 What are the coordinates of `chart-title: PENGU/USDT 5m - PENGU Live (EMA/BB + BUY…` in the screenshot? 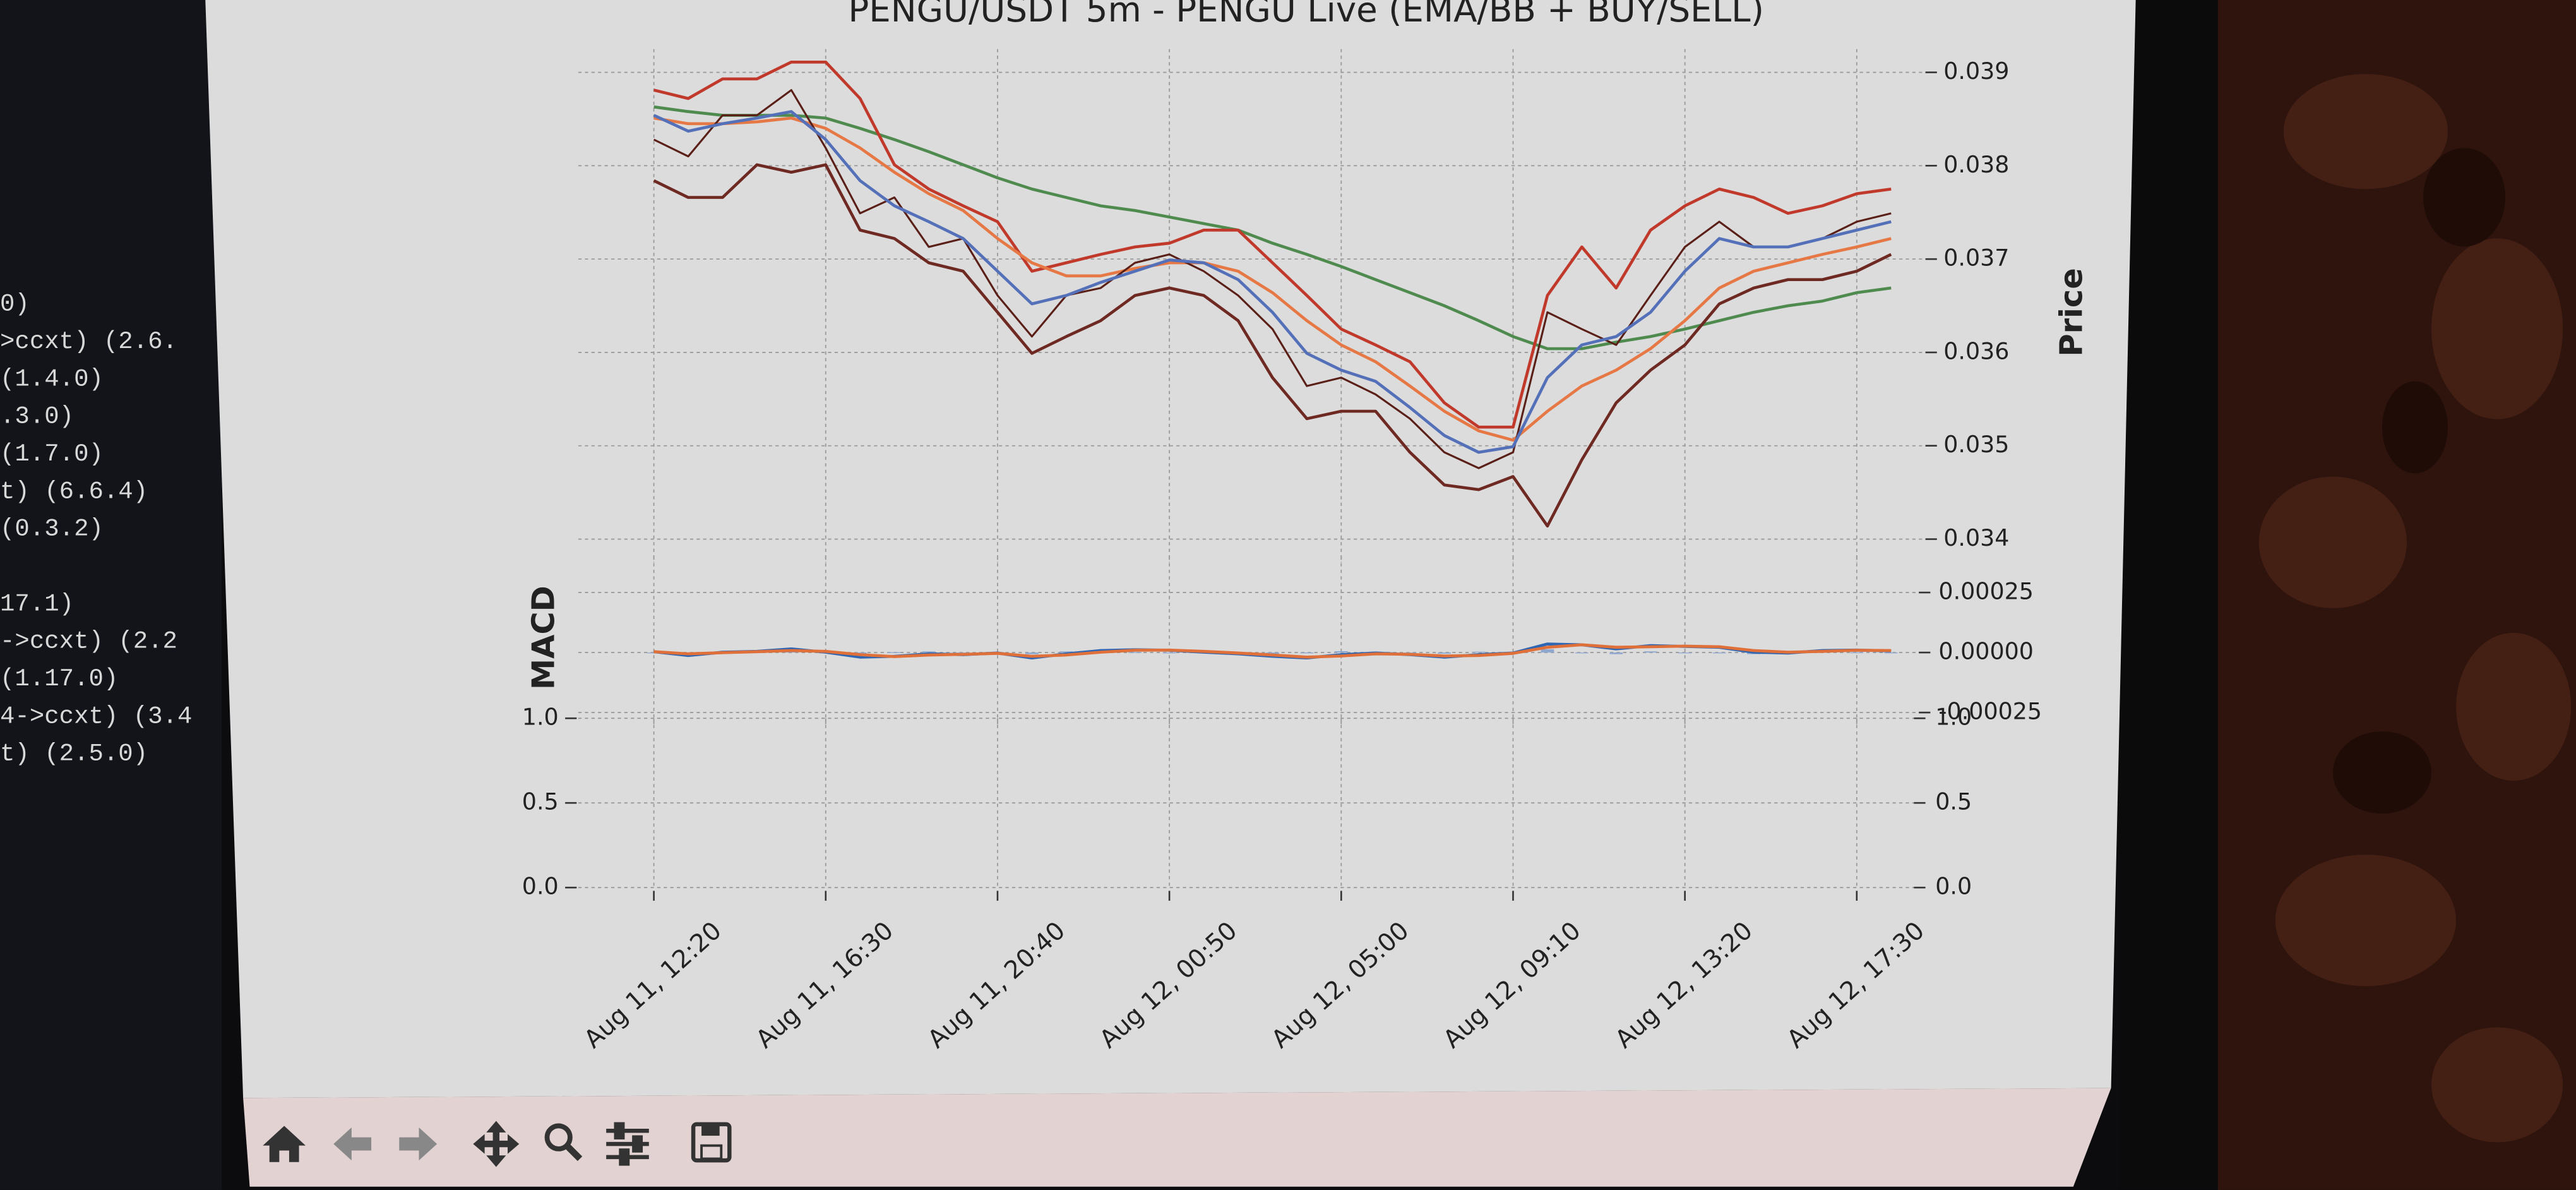 It's located at (1306, 15).